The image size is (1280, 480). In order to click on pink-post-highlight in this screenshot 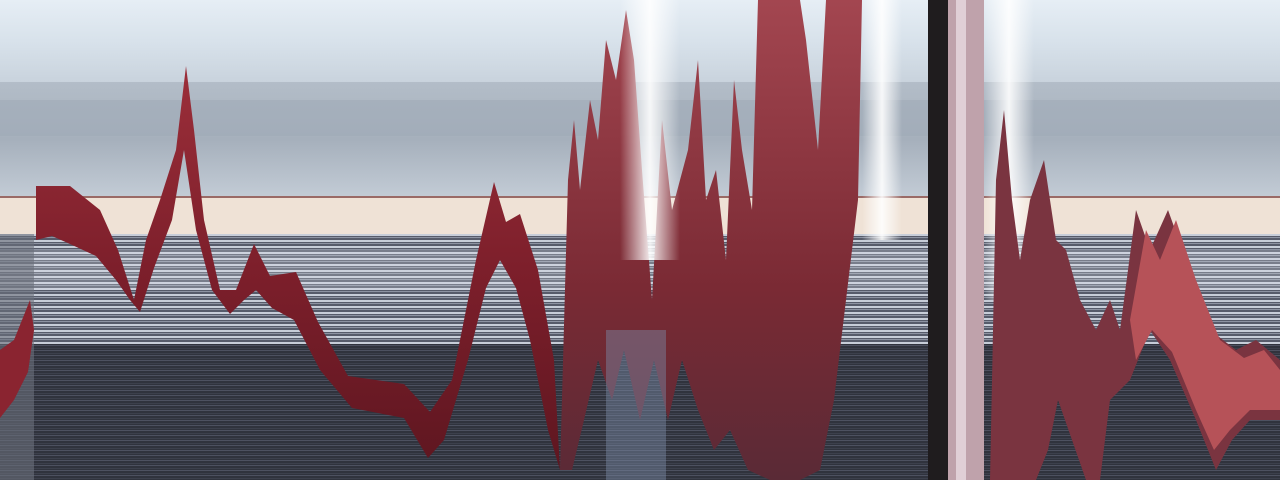, I will do `click(961, 240)`.